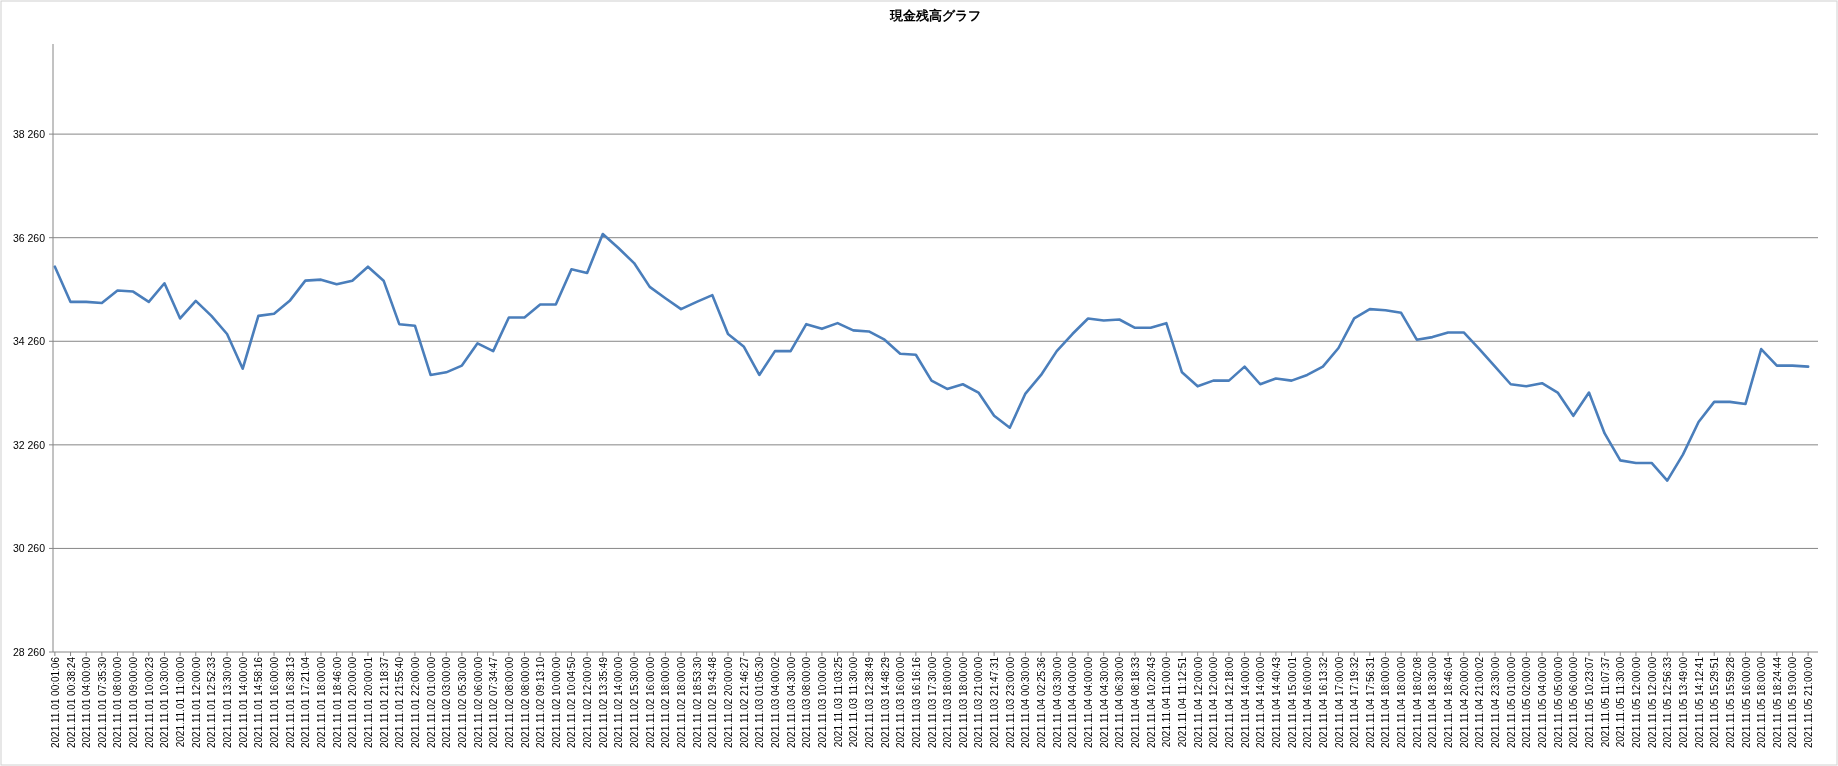 The height and width of the screenshot is (766, 1838). Describe the element at coordinates (353, 702) in the screenshot. I see `x-tick-label: 2021.11.01 20:00:00` at that location.